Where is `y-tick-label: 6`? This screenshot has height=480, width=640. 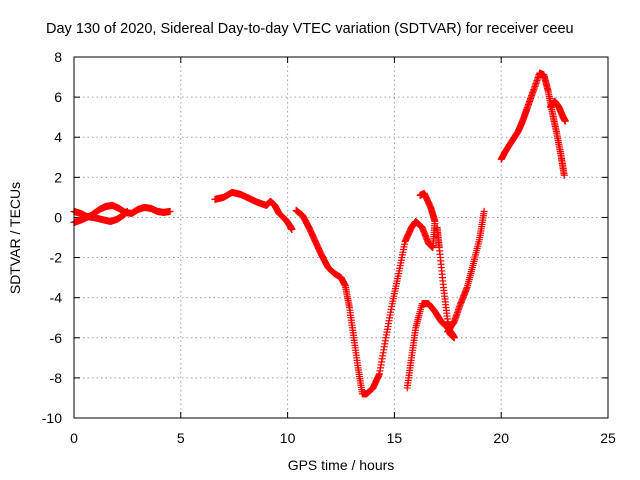
y-tick-label: 6 is located at coordinates (58, 97).